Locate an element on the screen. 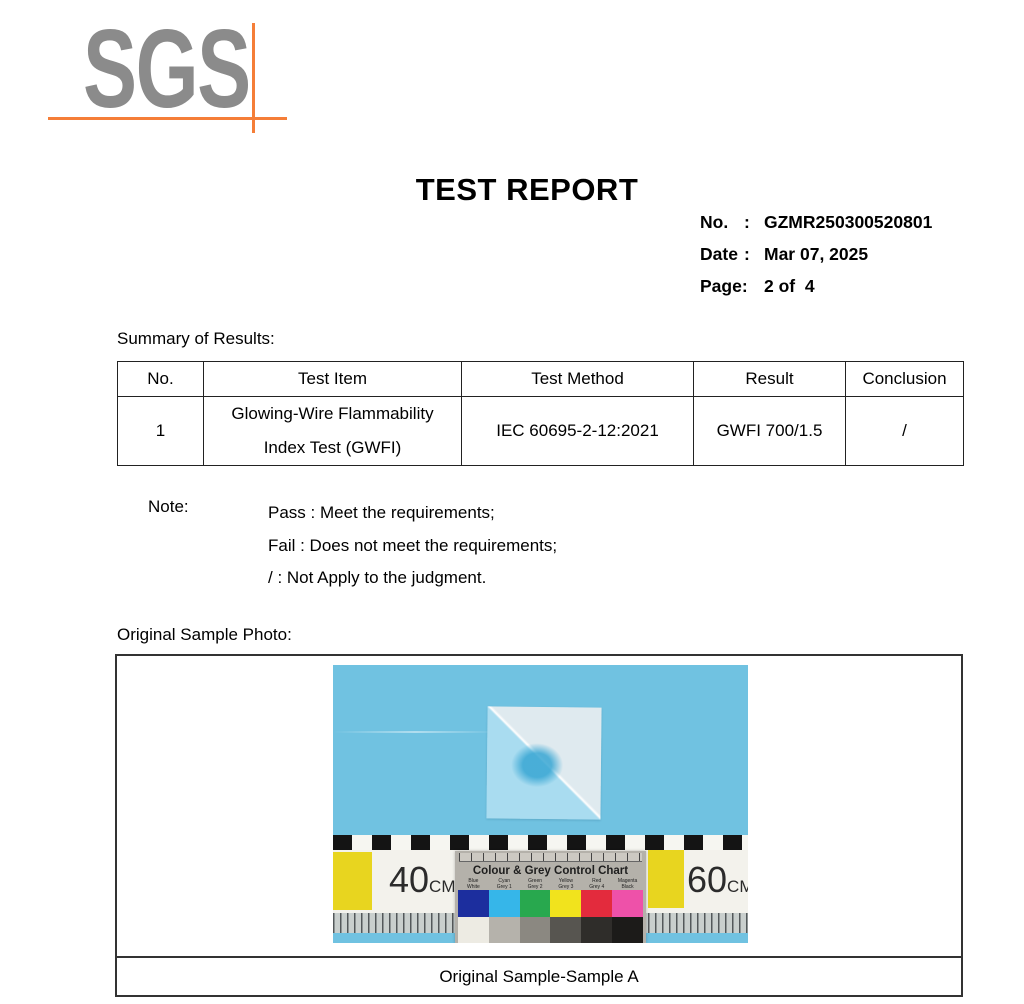  ruler-yellow-square-right is located at coordinates (666, 879).